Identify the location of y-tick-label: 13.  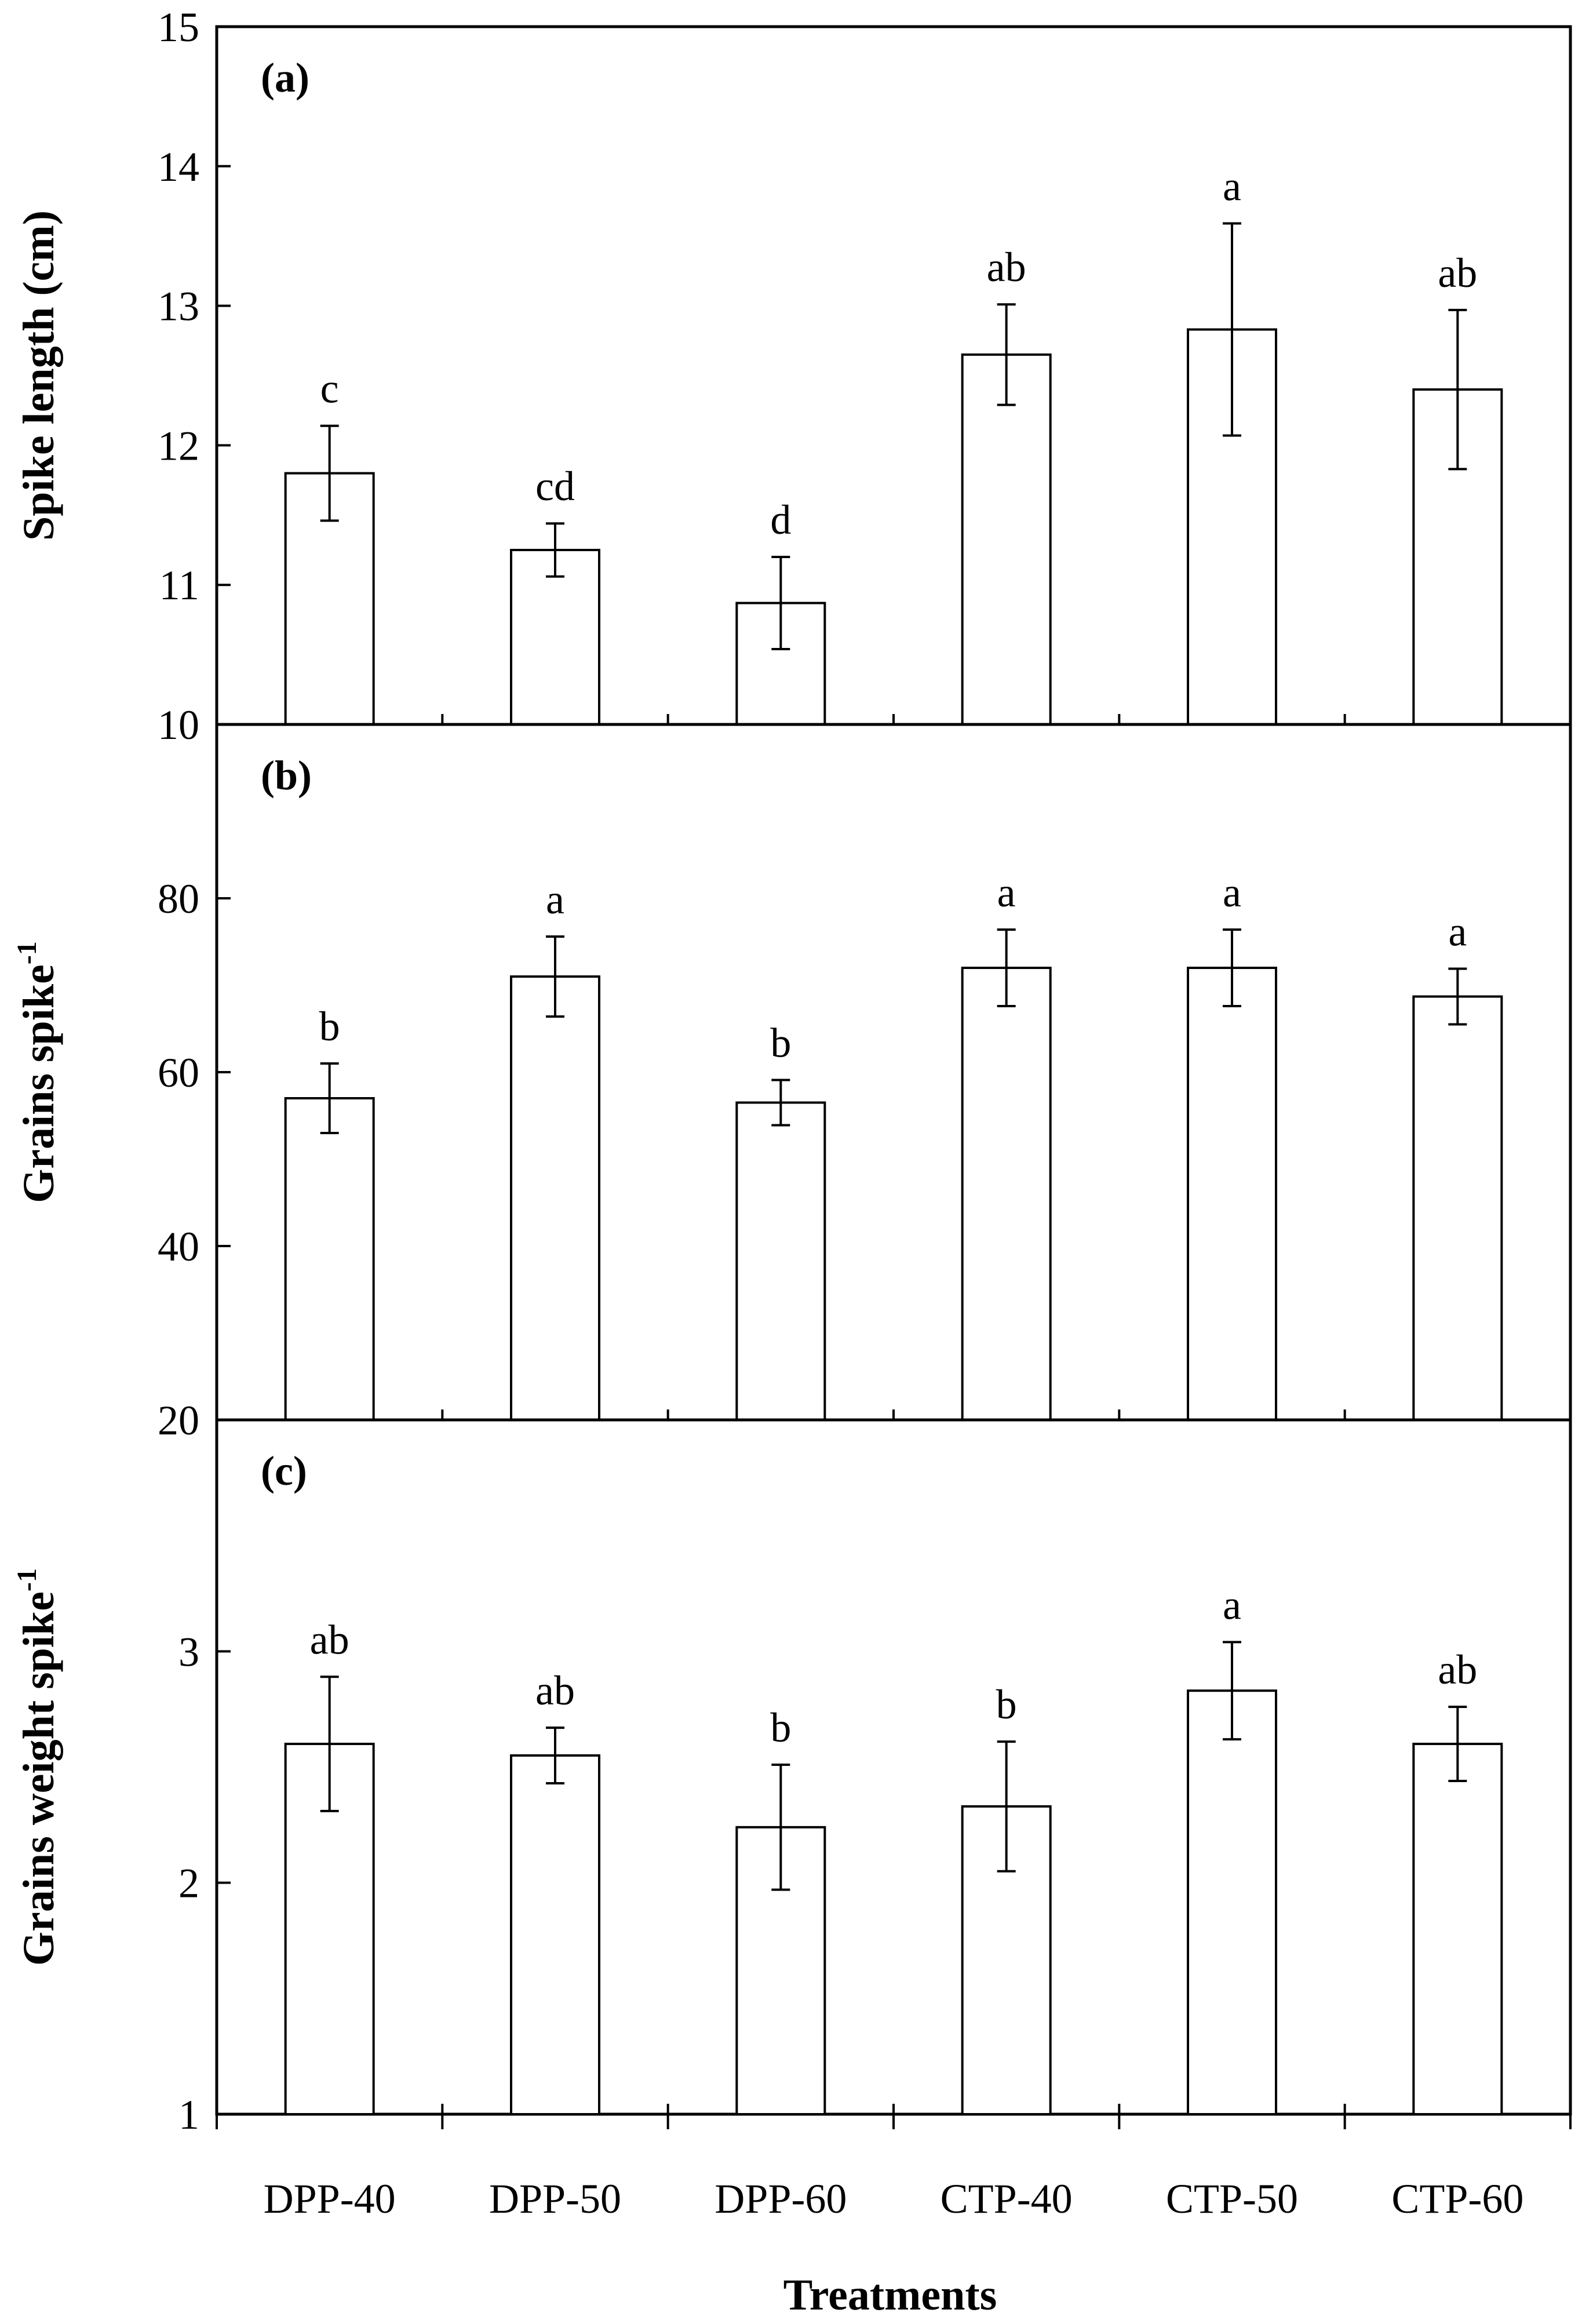
(179, 306).